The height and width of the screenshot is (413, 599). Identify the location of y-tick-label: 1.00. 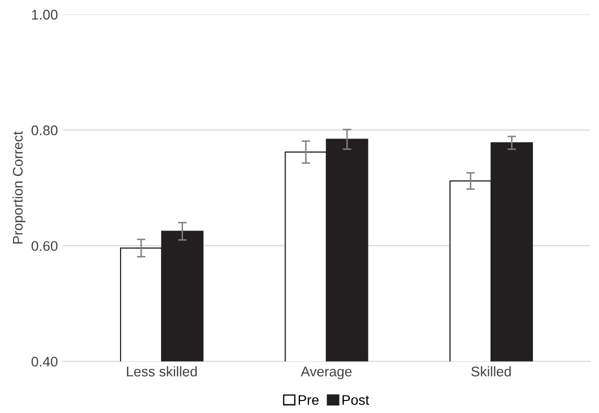
(45, 15).